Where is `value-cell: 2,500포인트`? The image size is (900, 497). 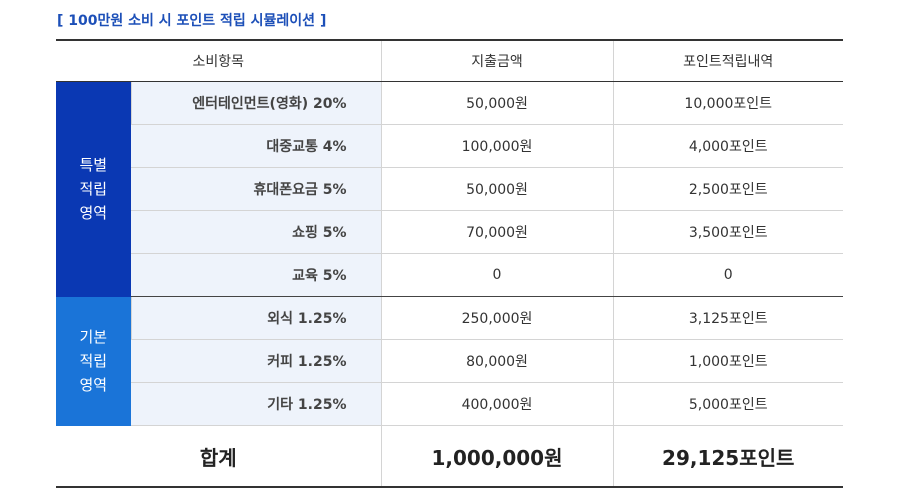
value-cell: 2,500포인트 is located at coordinates (727, 189).